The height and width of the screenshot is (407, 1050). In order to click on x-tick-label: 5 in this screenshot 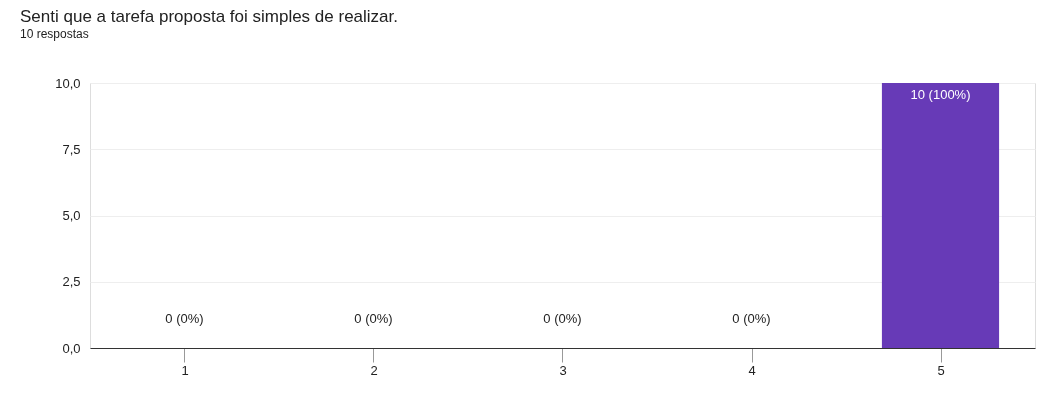, I will do `click(941, 370)`.